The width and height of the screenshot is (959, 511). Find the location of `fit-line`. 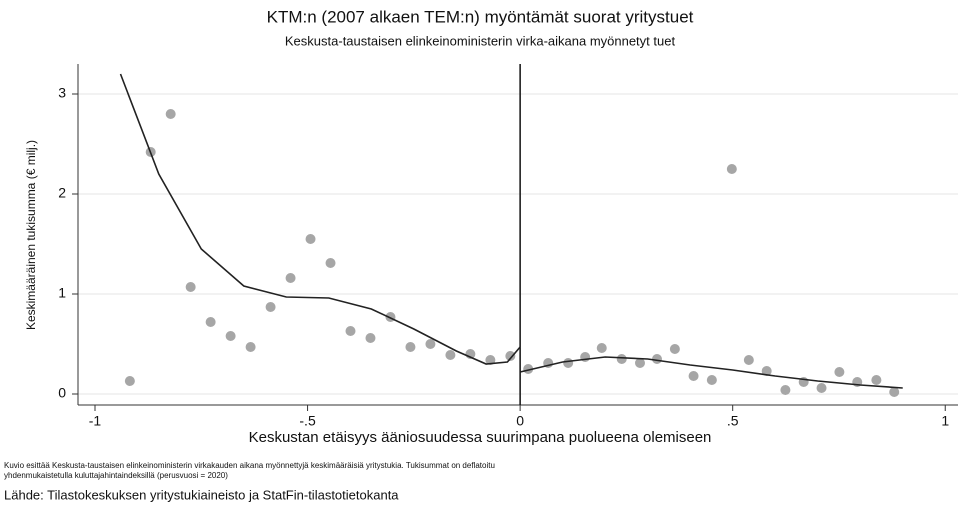

fit-line is located at coordinates (711, 372).